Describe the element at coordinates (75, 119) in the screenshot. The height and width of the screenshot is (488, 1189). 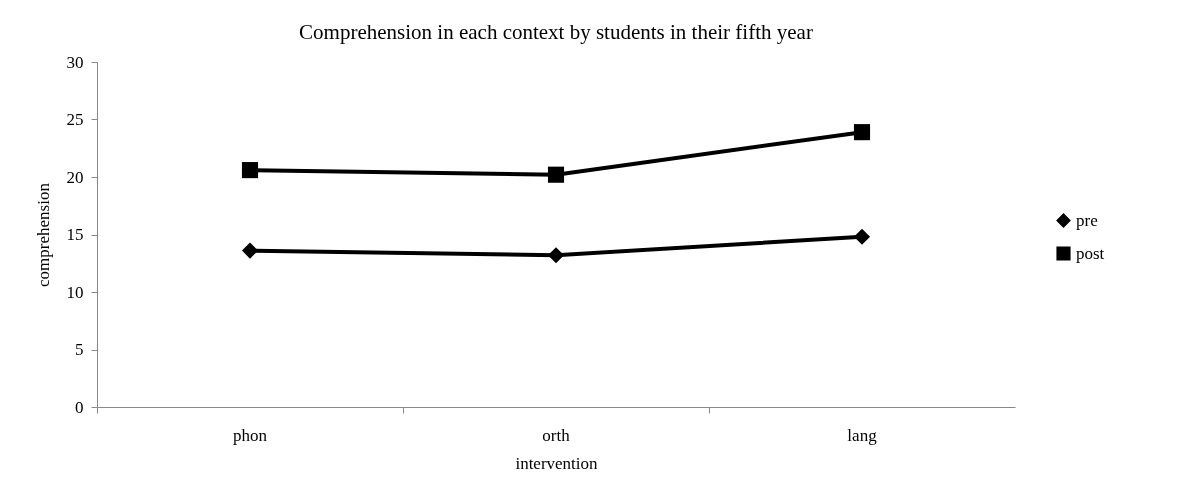
I see `y-tick-label: 25` at that location.